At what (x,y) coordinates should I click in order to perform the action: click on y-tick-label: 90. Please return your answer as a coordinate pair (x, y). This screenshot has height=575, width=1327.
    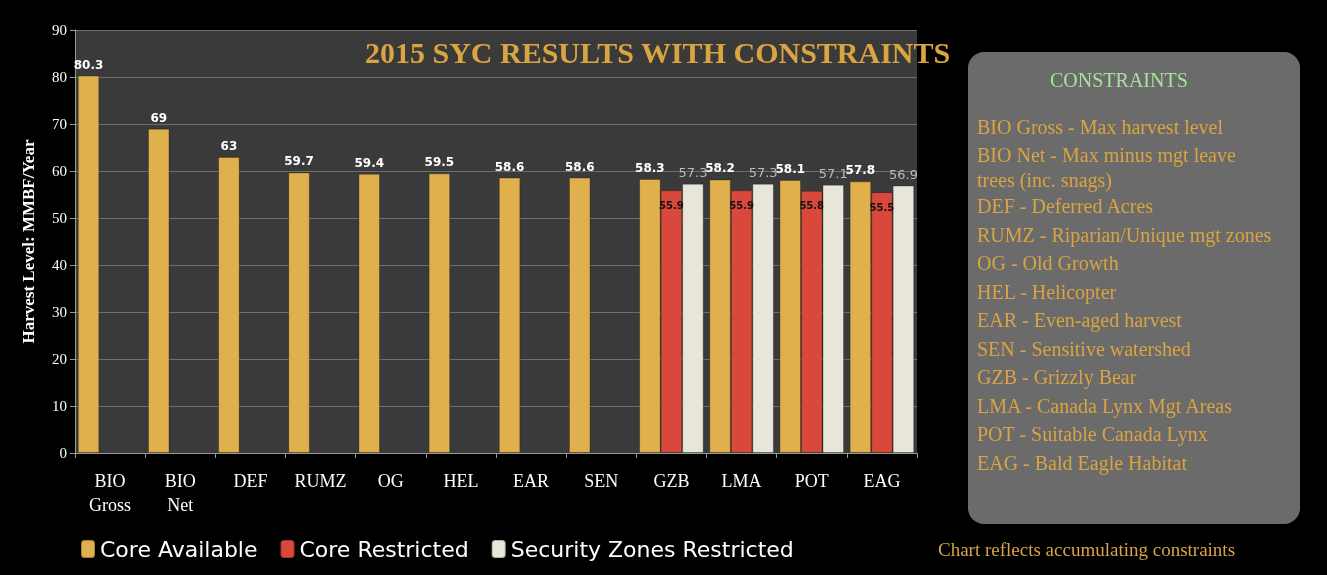
    Looking at the image, I should click on (59, 30).